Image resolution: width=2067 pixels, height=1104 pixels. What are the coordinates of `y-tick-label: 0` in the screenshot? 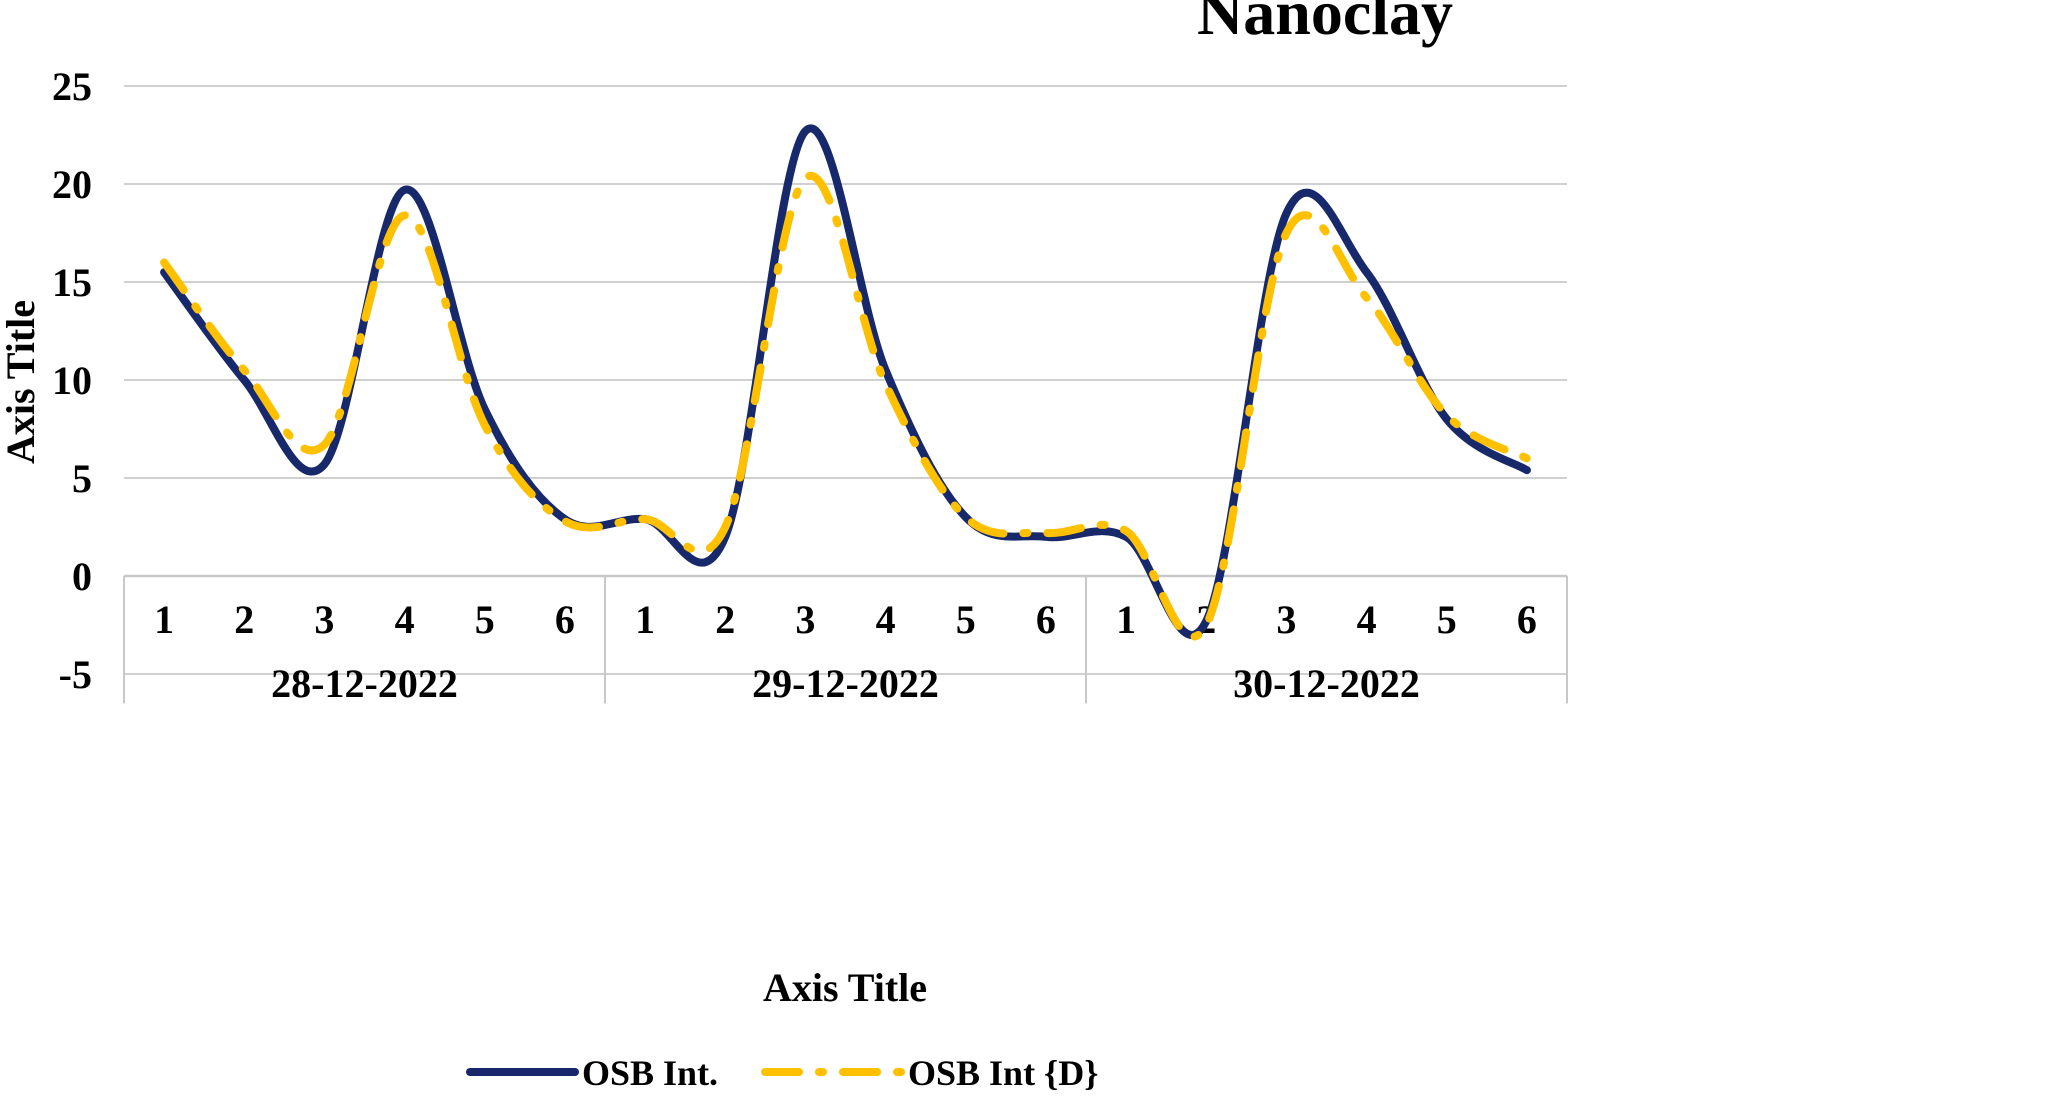 It's located at (82, 576).